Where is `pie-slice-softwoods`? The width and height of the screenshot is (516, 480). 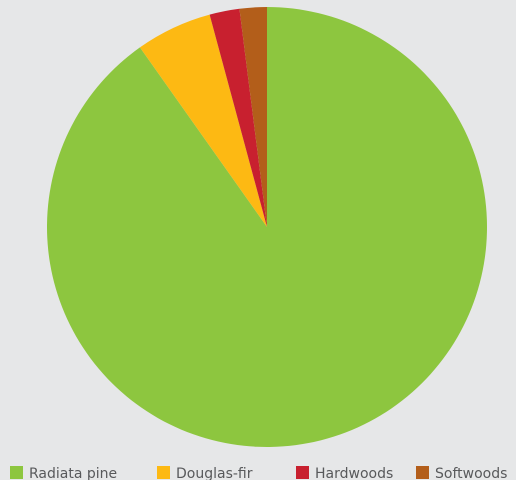
pie-slice-softwoods is located at coordinates (253, 117).